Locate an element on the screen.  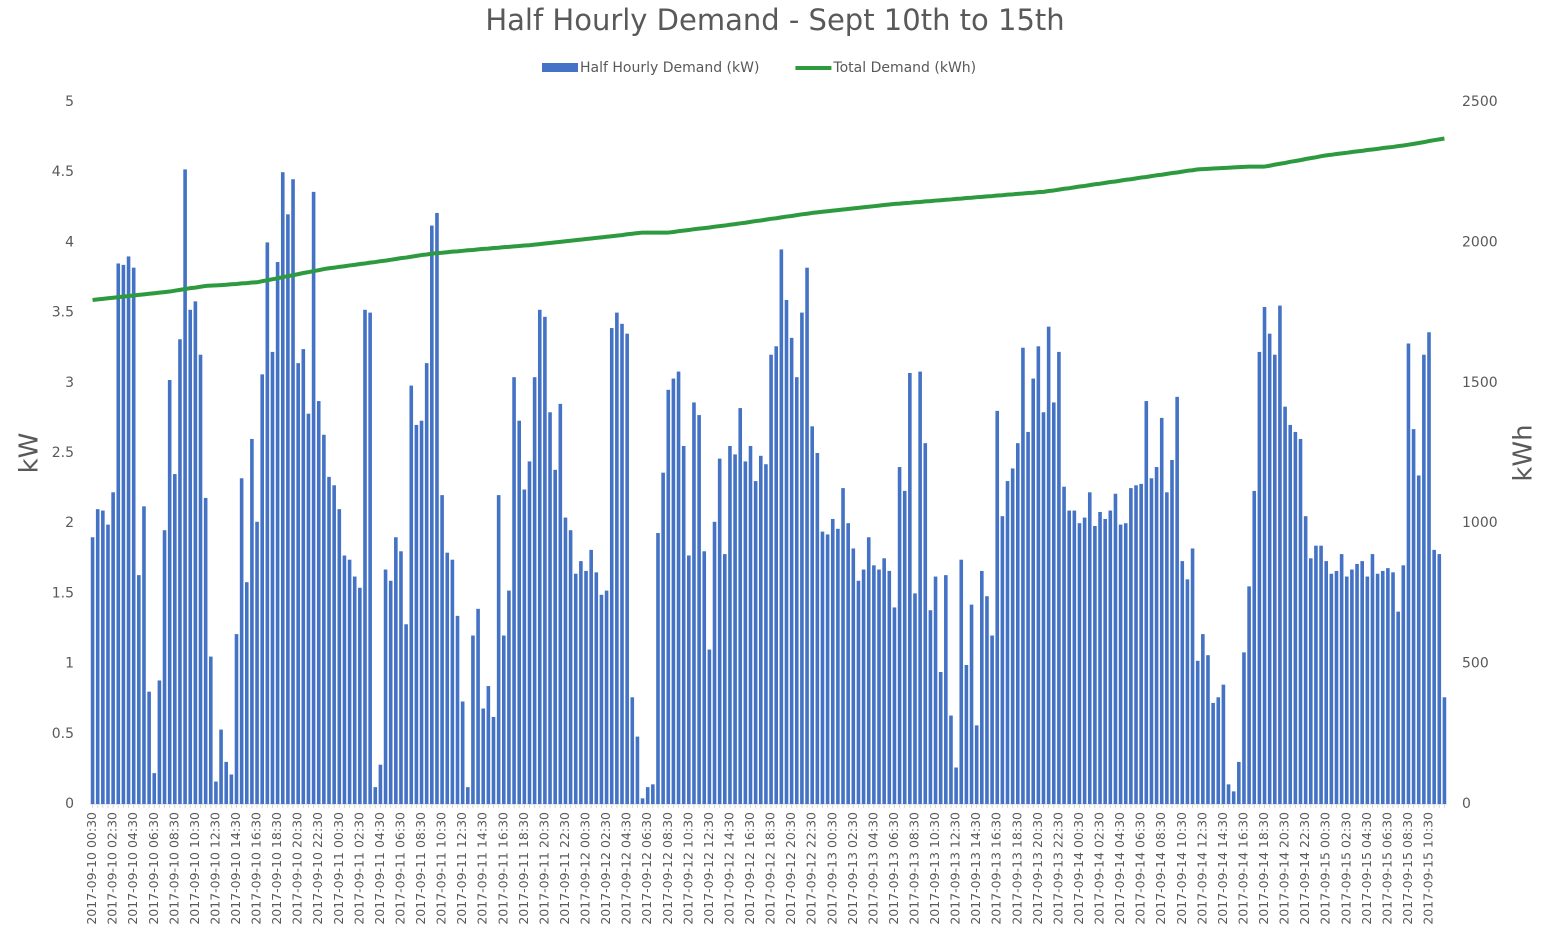
x-tick-label: 2017-09-10 16:30 is located at coordinates (256, 868).